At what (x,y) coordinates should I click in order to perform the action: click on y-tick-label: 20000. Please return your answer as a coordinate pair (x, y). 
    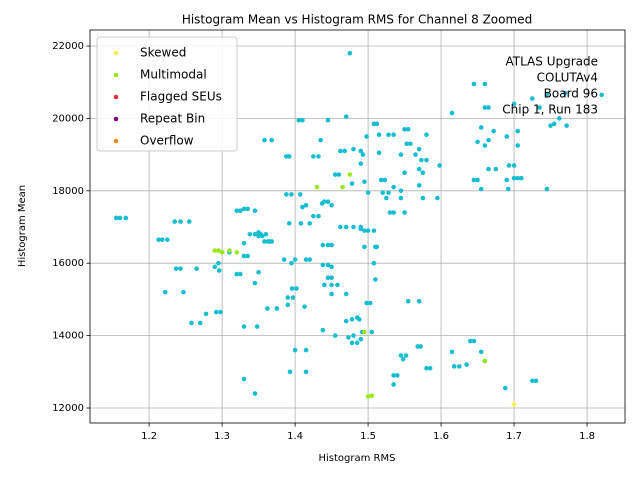
    Looking at the image, I should click on (68, 118).